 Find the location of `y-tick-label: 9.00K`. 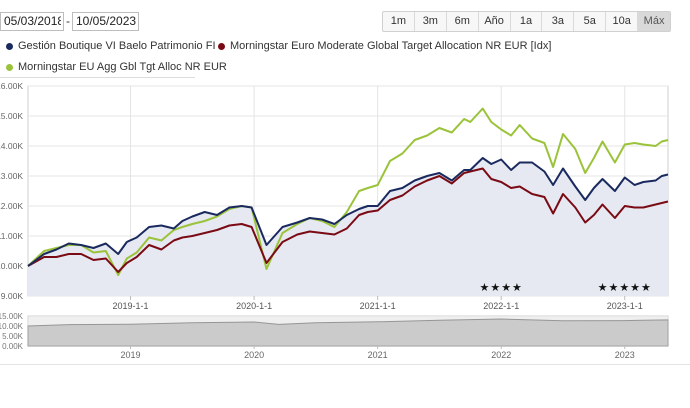

y-tick-label: 9.00K is located at coordinates (12, 296).